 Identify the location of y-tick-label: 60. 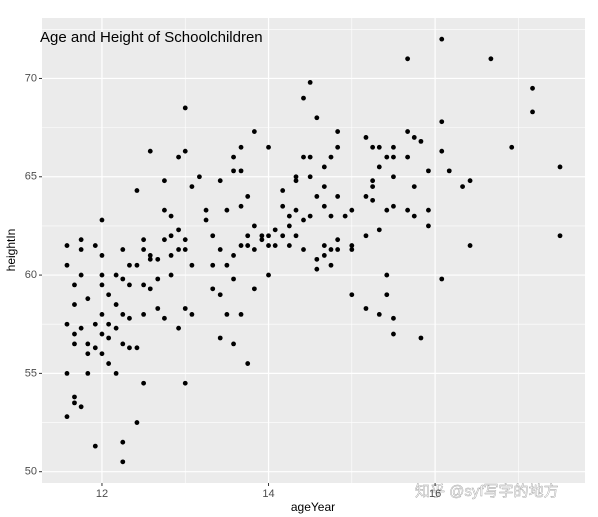
(31, 275).